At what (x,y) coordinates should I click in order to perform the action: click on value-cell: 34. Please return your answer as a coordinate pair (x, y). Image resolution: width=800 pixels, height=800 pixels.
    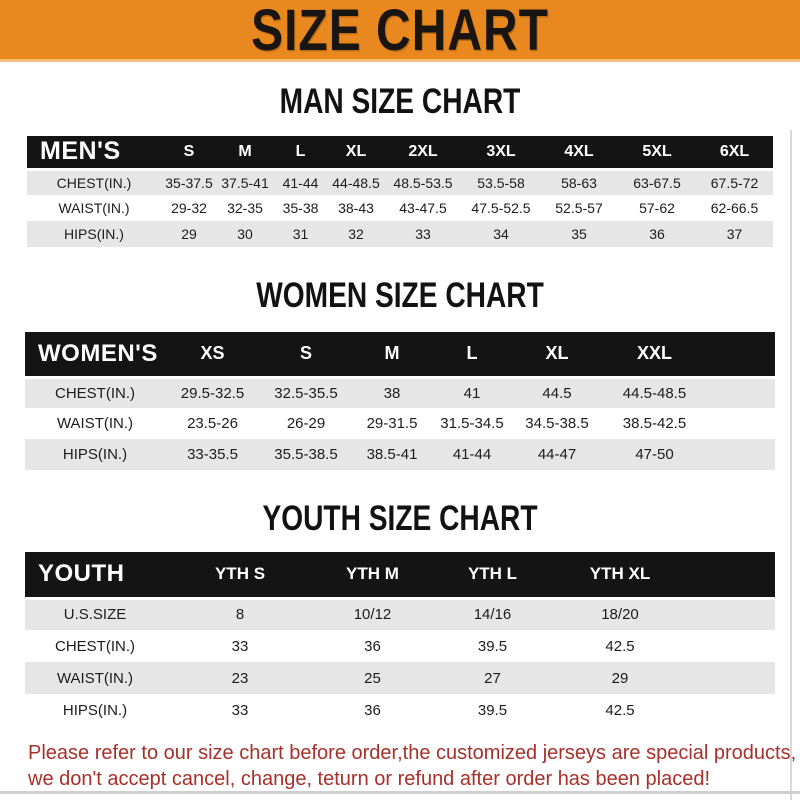
    Looking at the image, I should click on (501, 234).